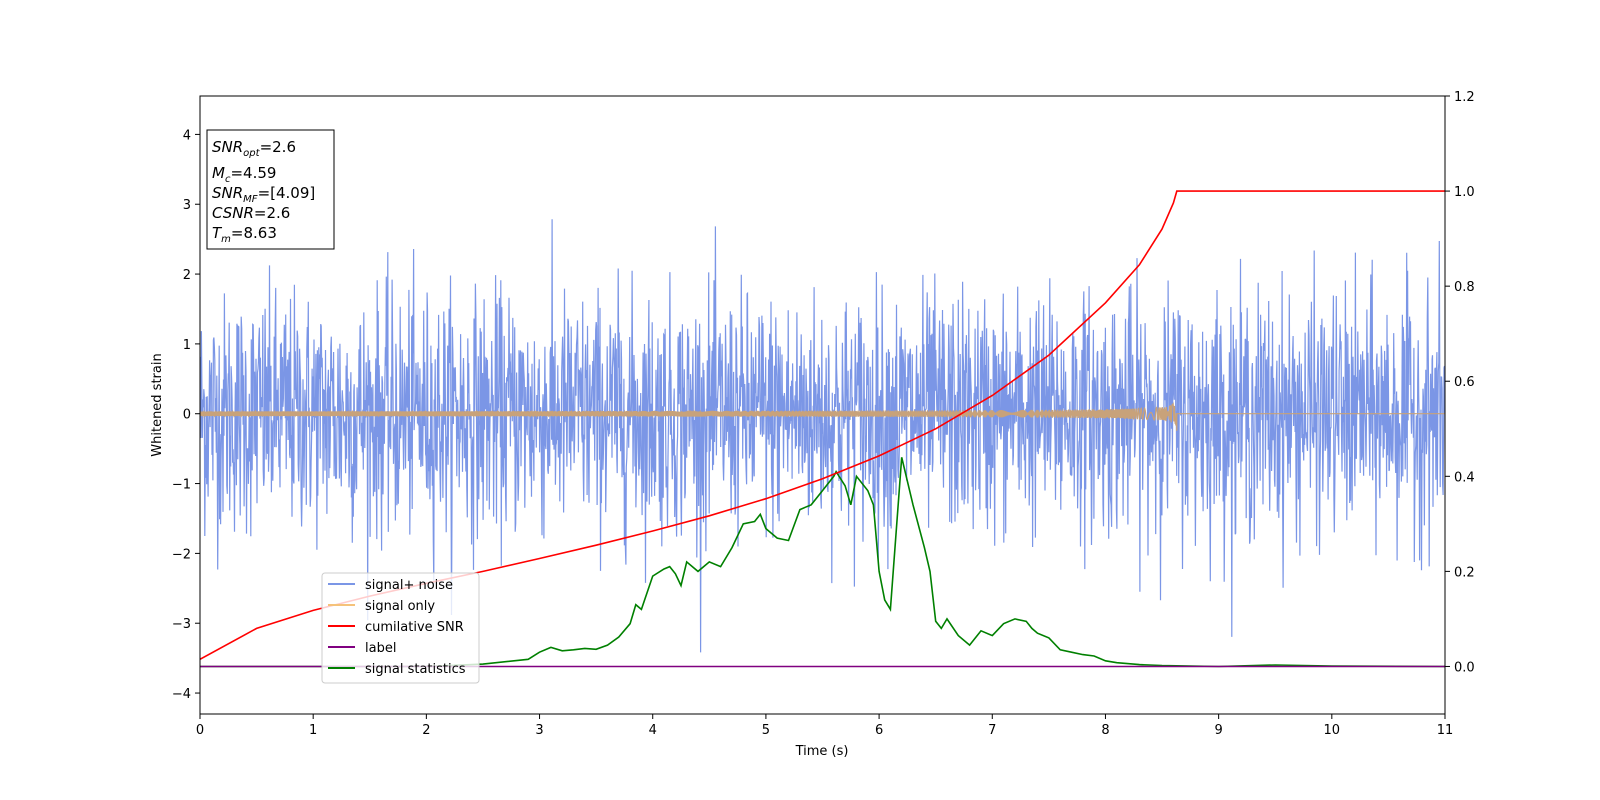 Image resolution: width=1600 pixels, height=800 pixels. I want to click on x-tick-label: 7, so click(992, 730).